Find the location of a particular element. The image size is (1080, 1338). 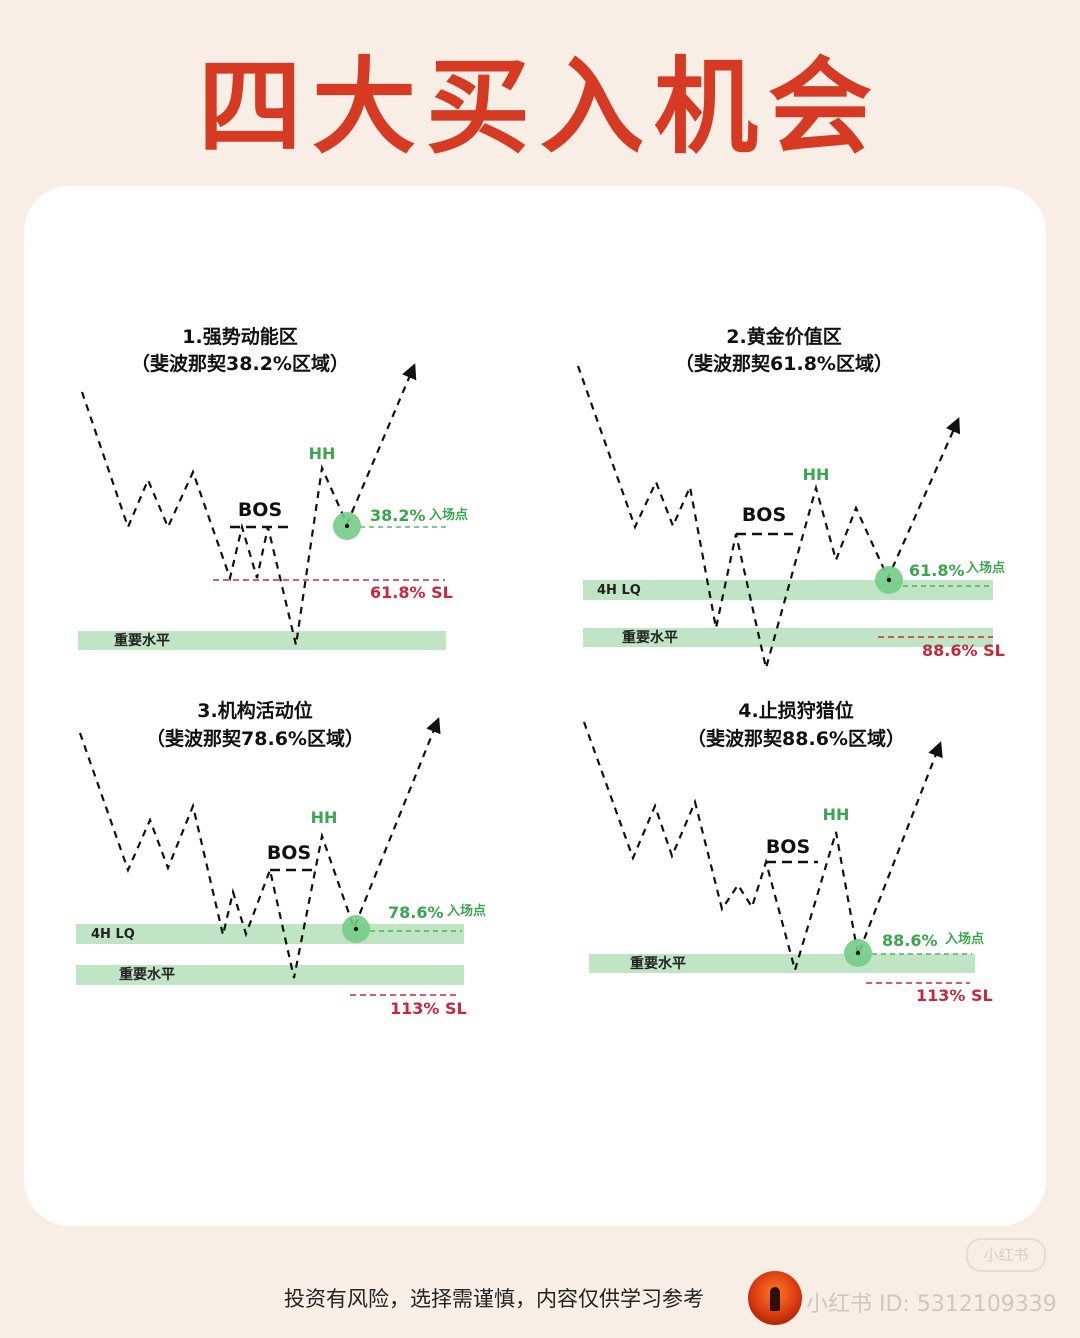

panel-1-sl-label: 61.8% SL is located at coordinates (411, 592).